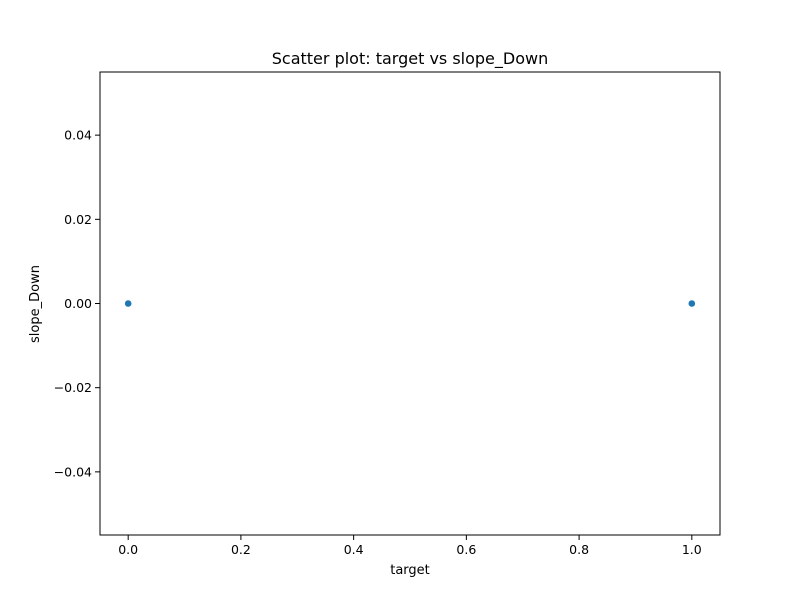  Describe the element at coordinates (241, 549) in the screenshot. I see `x-tick-label: 0.2` at that location.